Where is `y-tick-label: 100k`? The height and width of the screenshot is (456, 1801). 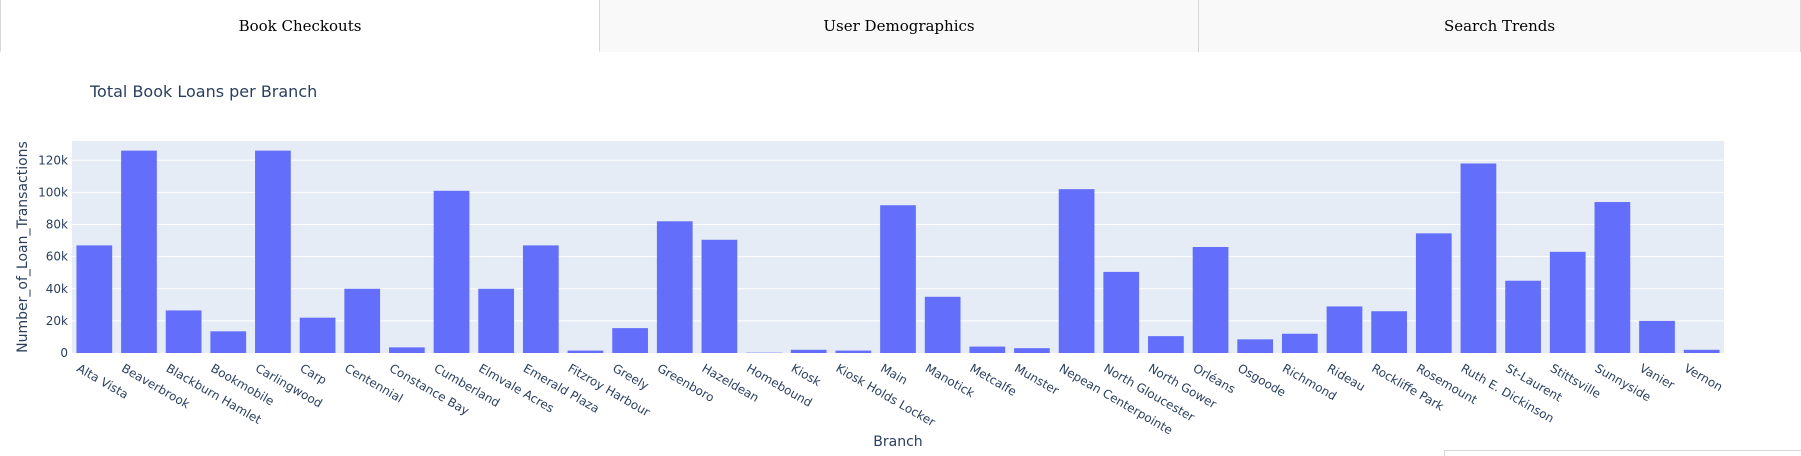
y-tick-label: 100k is located at coordinates (53, 192).